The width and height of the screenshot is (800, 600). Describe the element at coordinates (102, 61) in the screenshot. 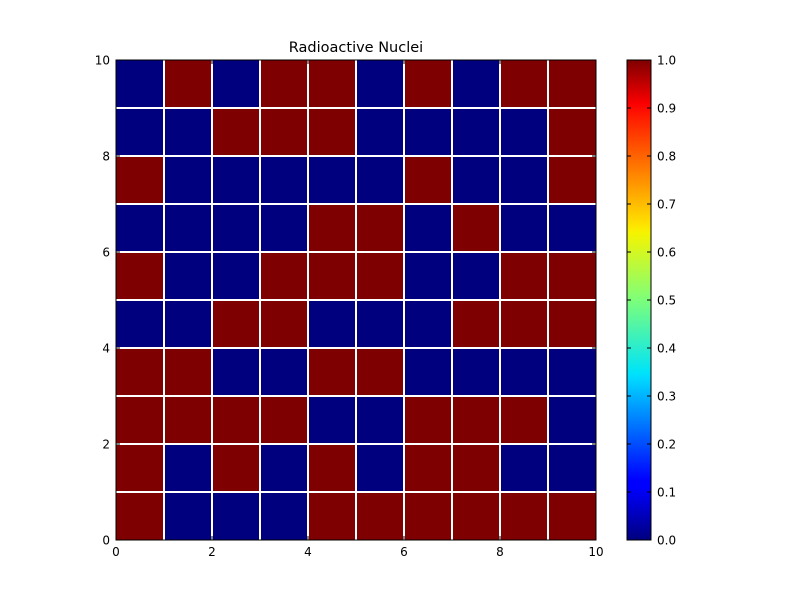

I see `y-tick-label: 10` at that location.